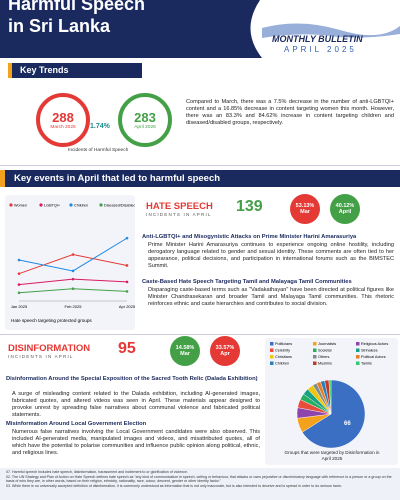  I want to click on march-value: 288, so click(63, 117).